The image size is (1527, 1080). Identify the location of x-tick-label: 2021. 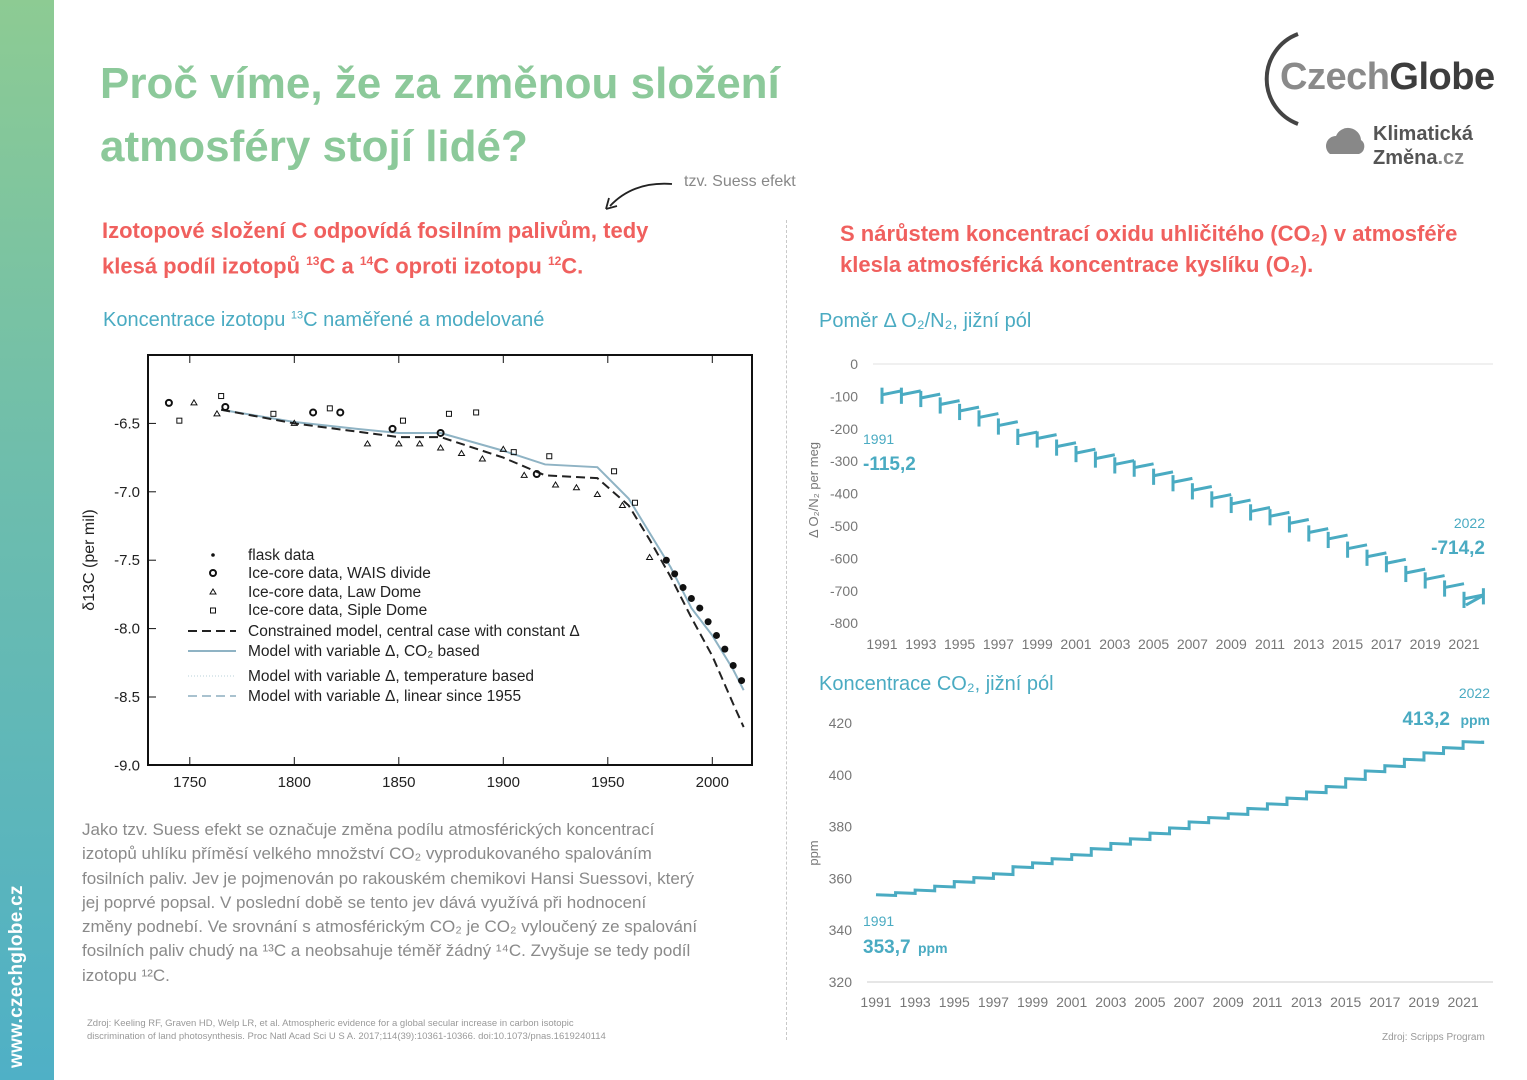
(1463, 644).